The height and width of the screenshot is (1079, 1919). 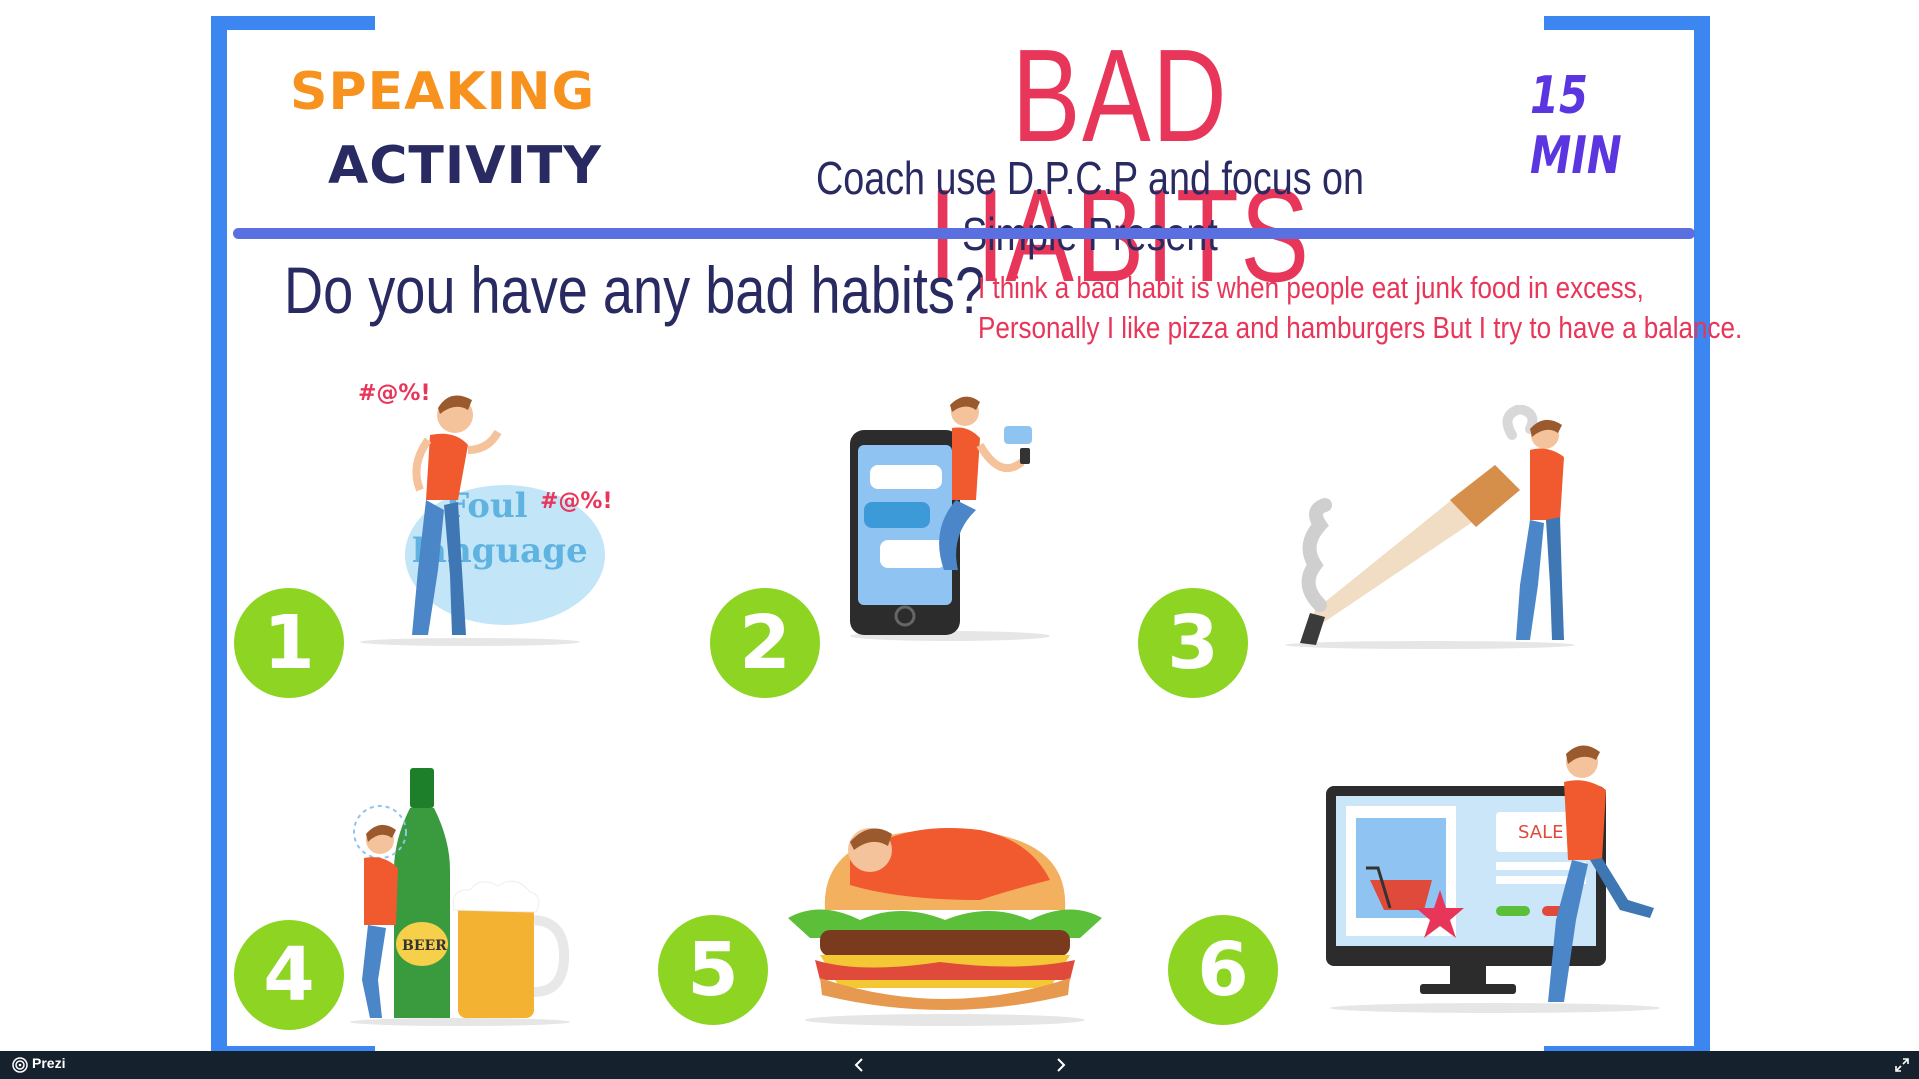 What do you see at coordinates (1060, 1065) in the screenshot?
I see `chevron-right-icon` at bounding box center [1060, 1065].